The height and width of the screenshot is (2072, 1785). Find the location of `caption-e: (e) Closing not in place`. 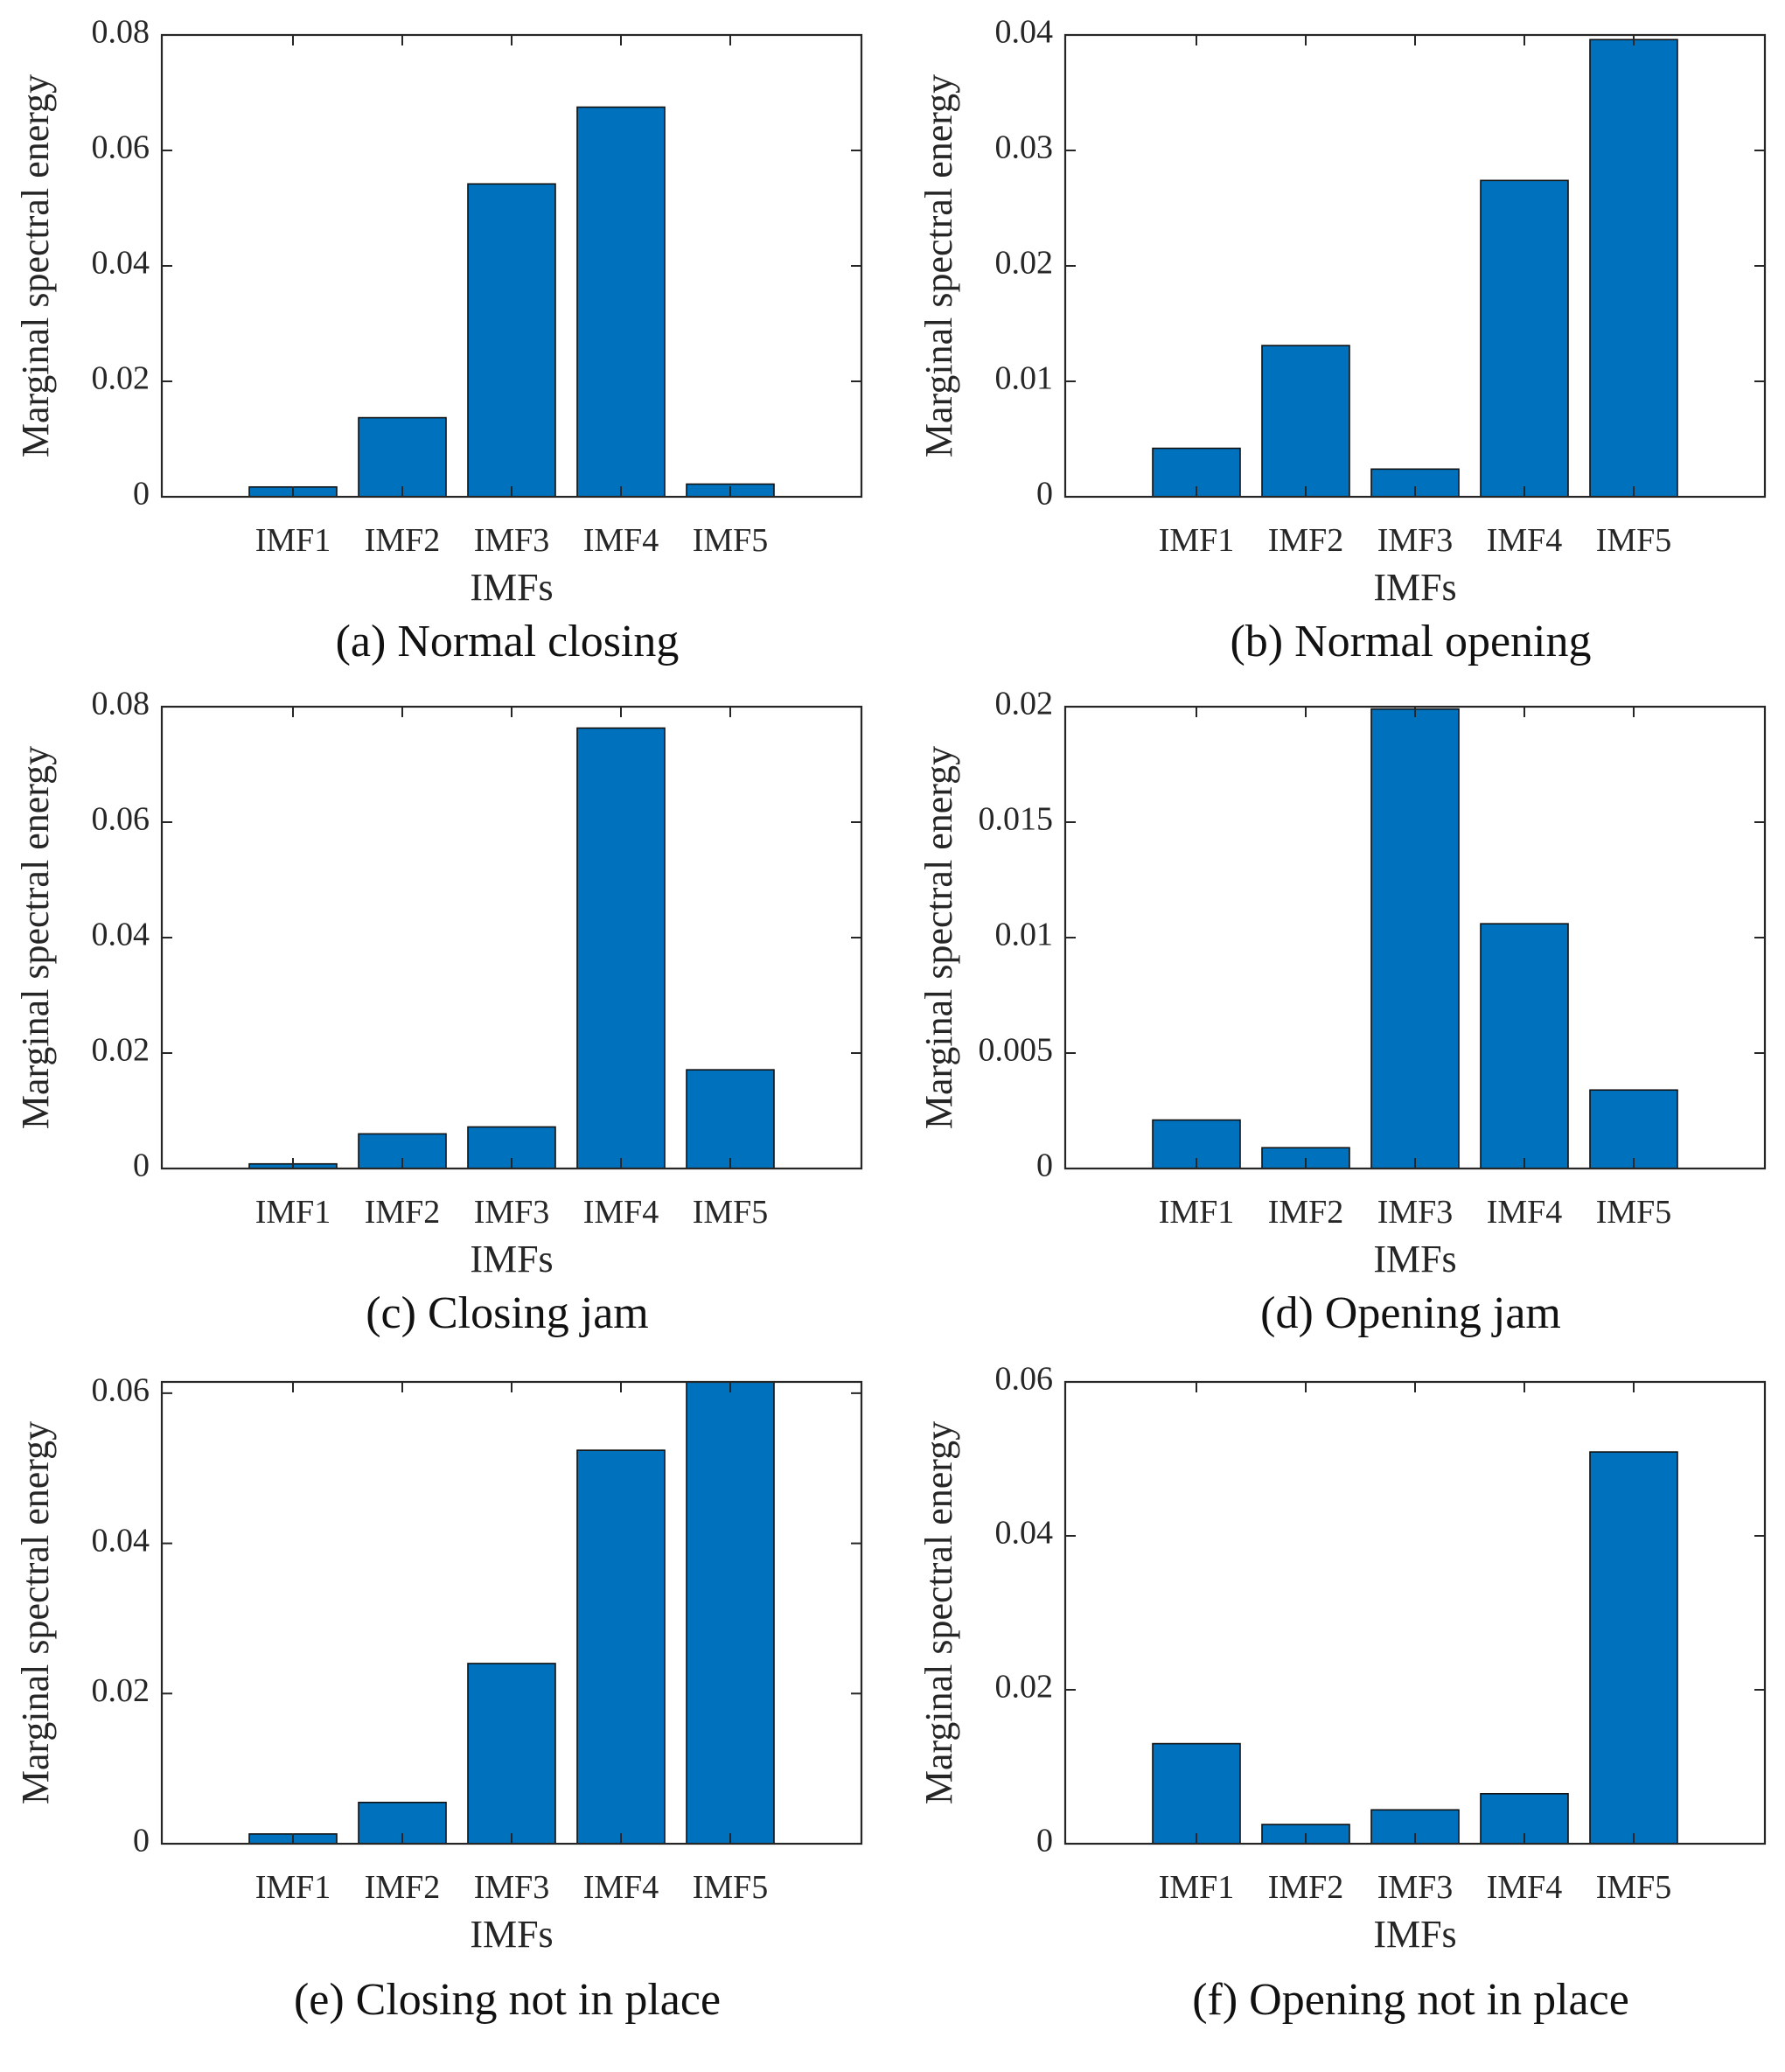

caption-e: (e) Closing not in place is located at coordinates (507, 2000).